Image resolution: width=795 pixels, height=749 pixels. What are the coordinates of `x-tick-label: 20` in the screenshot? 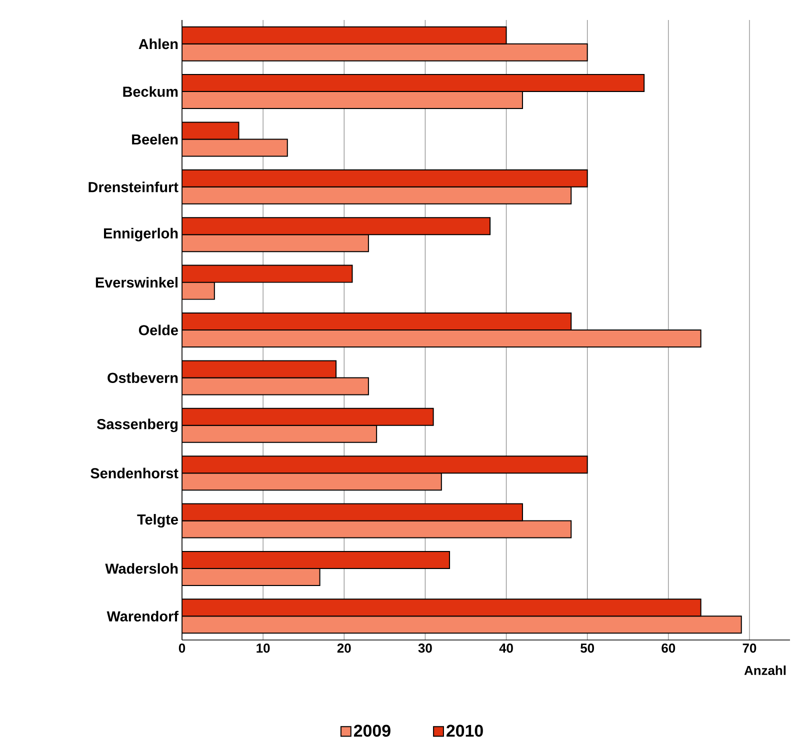 It's located at (344, 648).